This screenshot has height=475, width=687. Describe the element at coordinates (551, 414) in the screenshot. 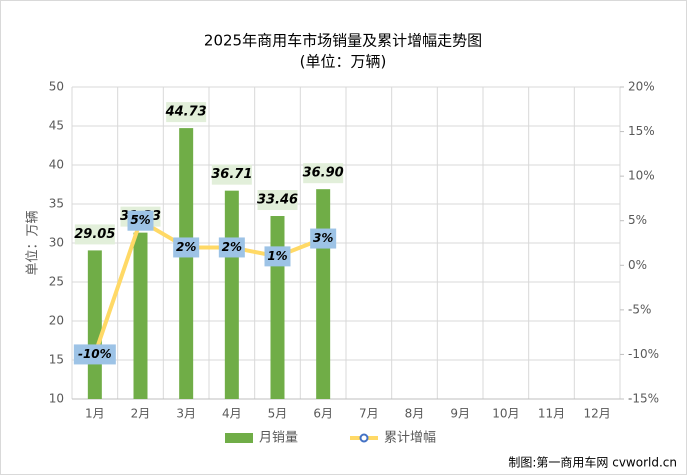

I see `x-tick-label: 11月` at that location.